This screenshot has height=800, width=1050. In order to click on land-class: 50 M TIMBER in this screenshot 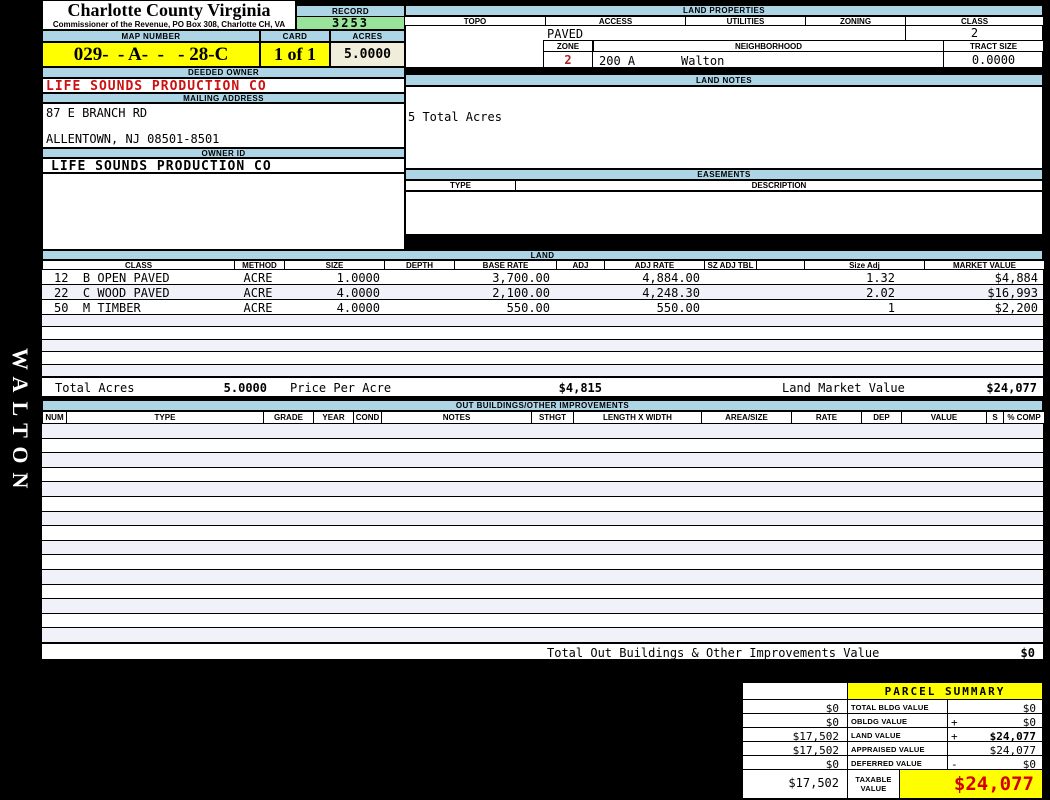, I will do `click(97, 308)`.